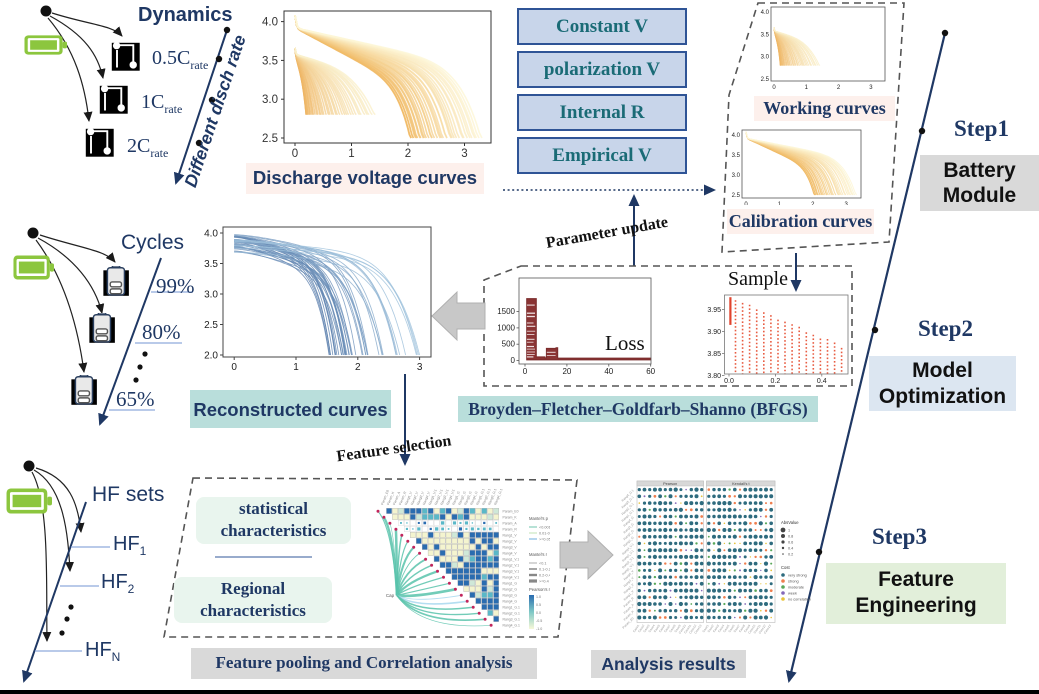  I want to click on svg-text: Case12, so click(692, 629).